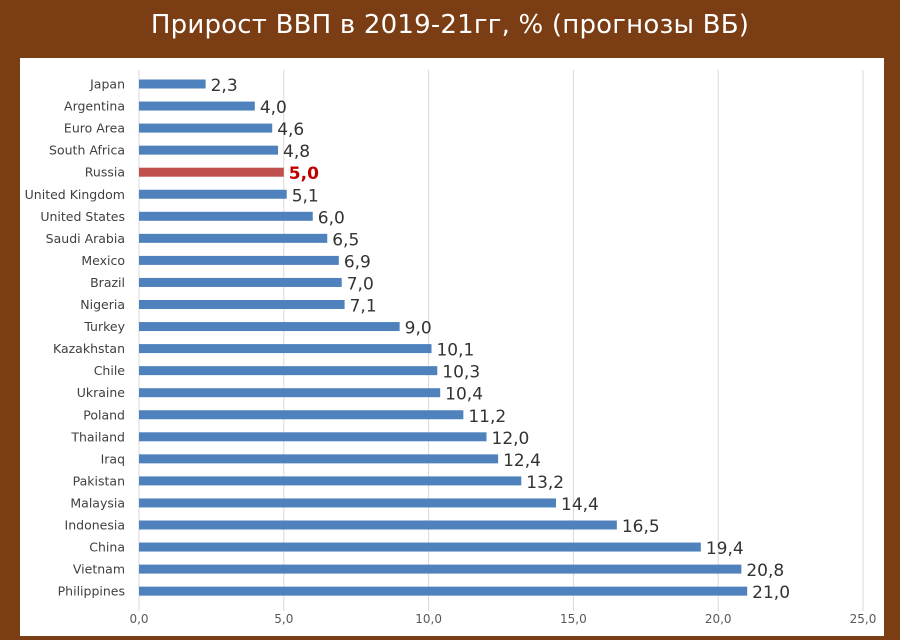 This screenshot has width=900, height=640. I want to click on category-label: Vietnam, so click(99, 569).